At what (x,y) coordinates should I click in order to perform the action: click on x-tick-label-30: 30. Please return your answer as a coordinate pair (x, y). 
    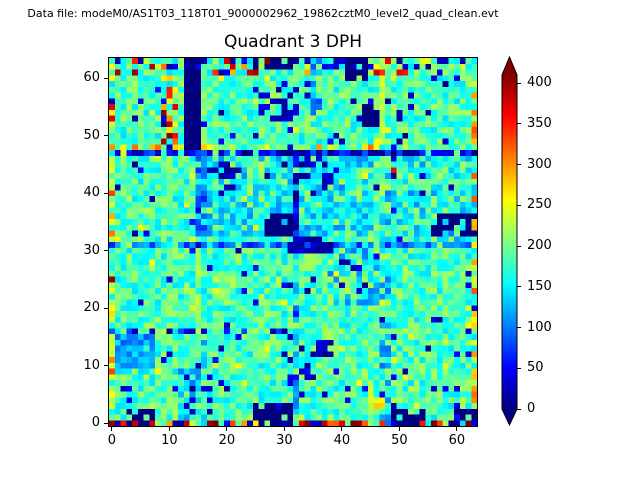
    Looking at the image, I should click on (284, 440).